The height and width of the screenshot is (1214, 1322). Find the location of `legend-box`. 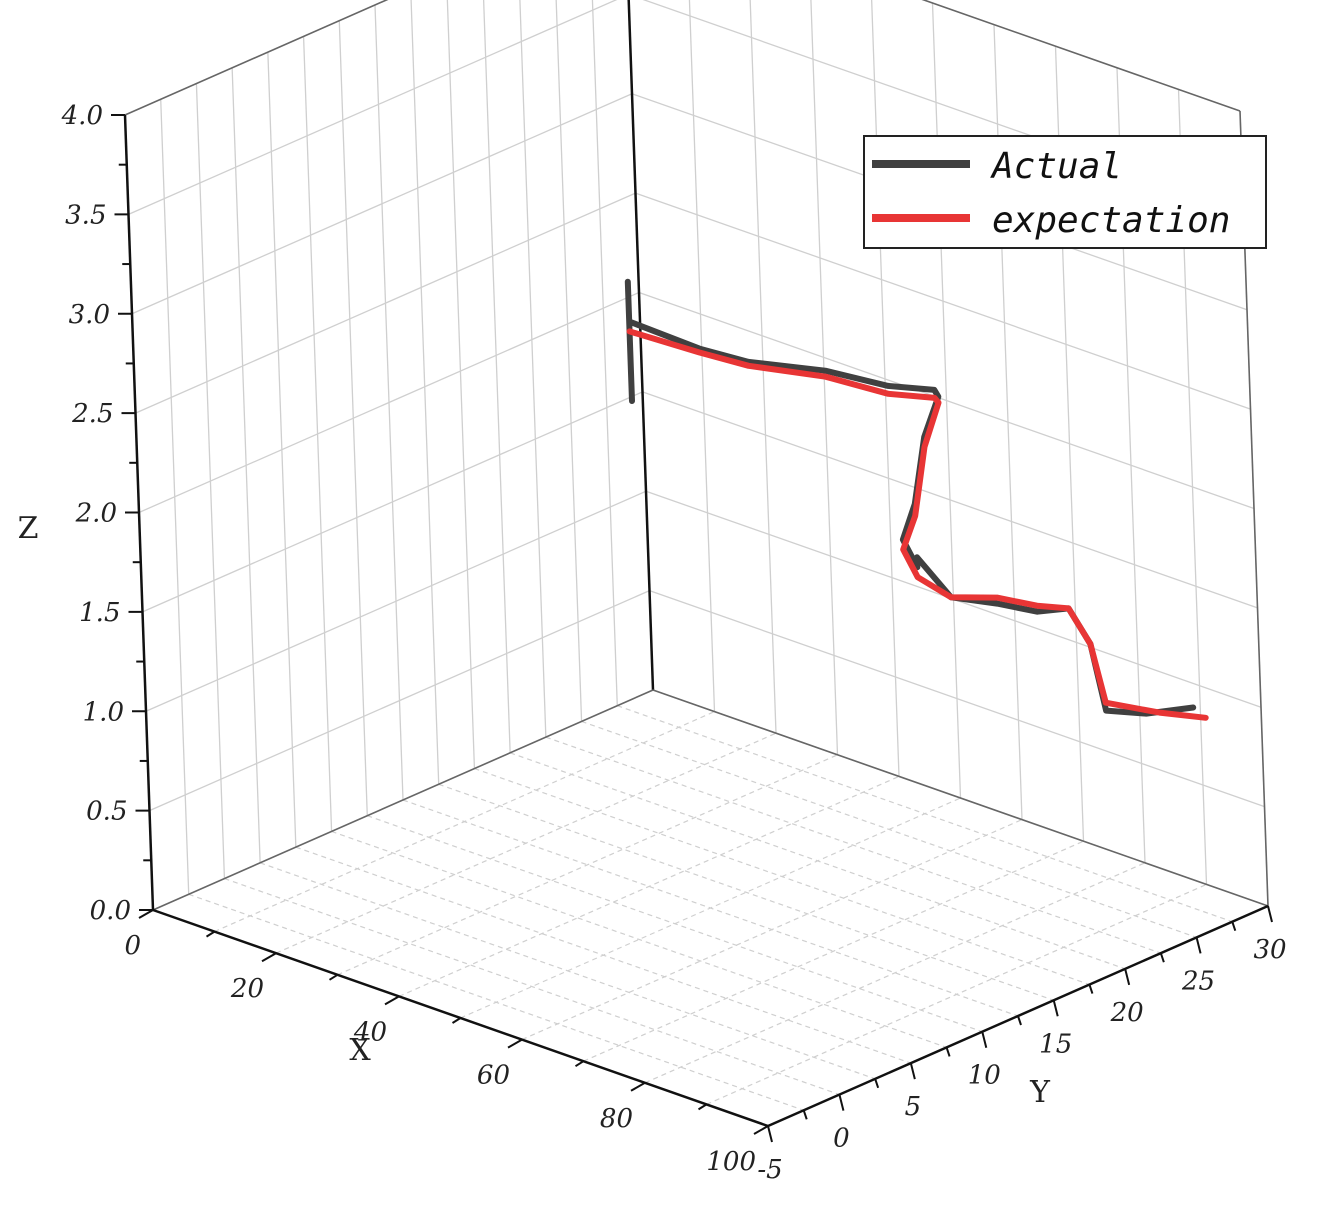

legend-box is located at coordinates (1065, 192).